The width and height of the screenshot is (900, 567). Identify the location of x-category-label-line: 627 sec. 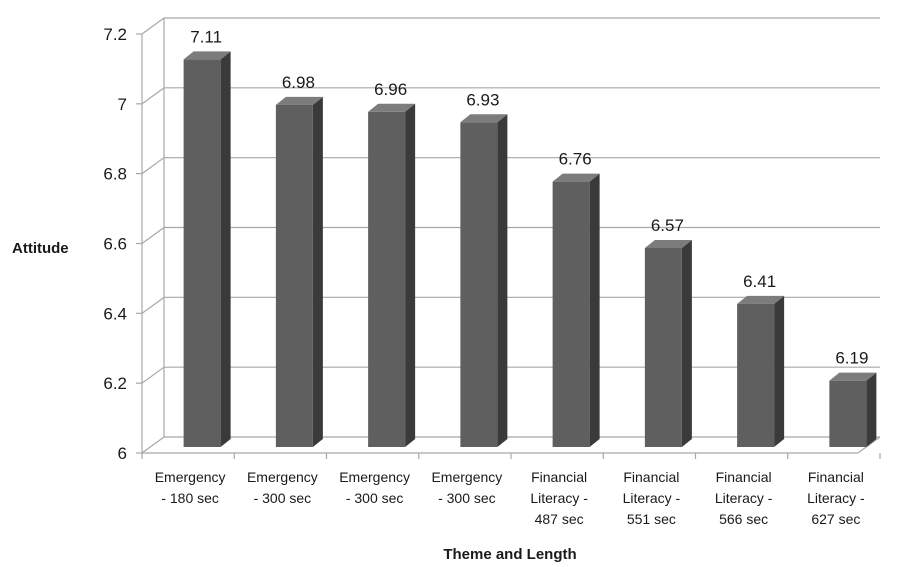
(835, 519).